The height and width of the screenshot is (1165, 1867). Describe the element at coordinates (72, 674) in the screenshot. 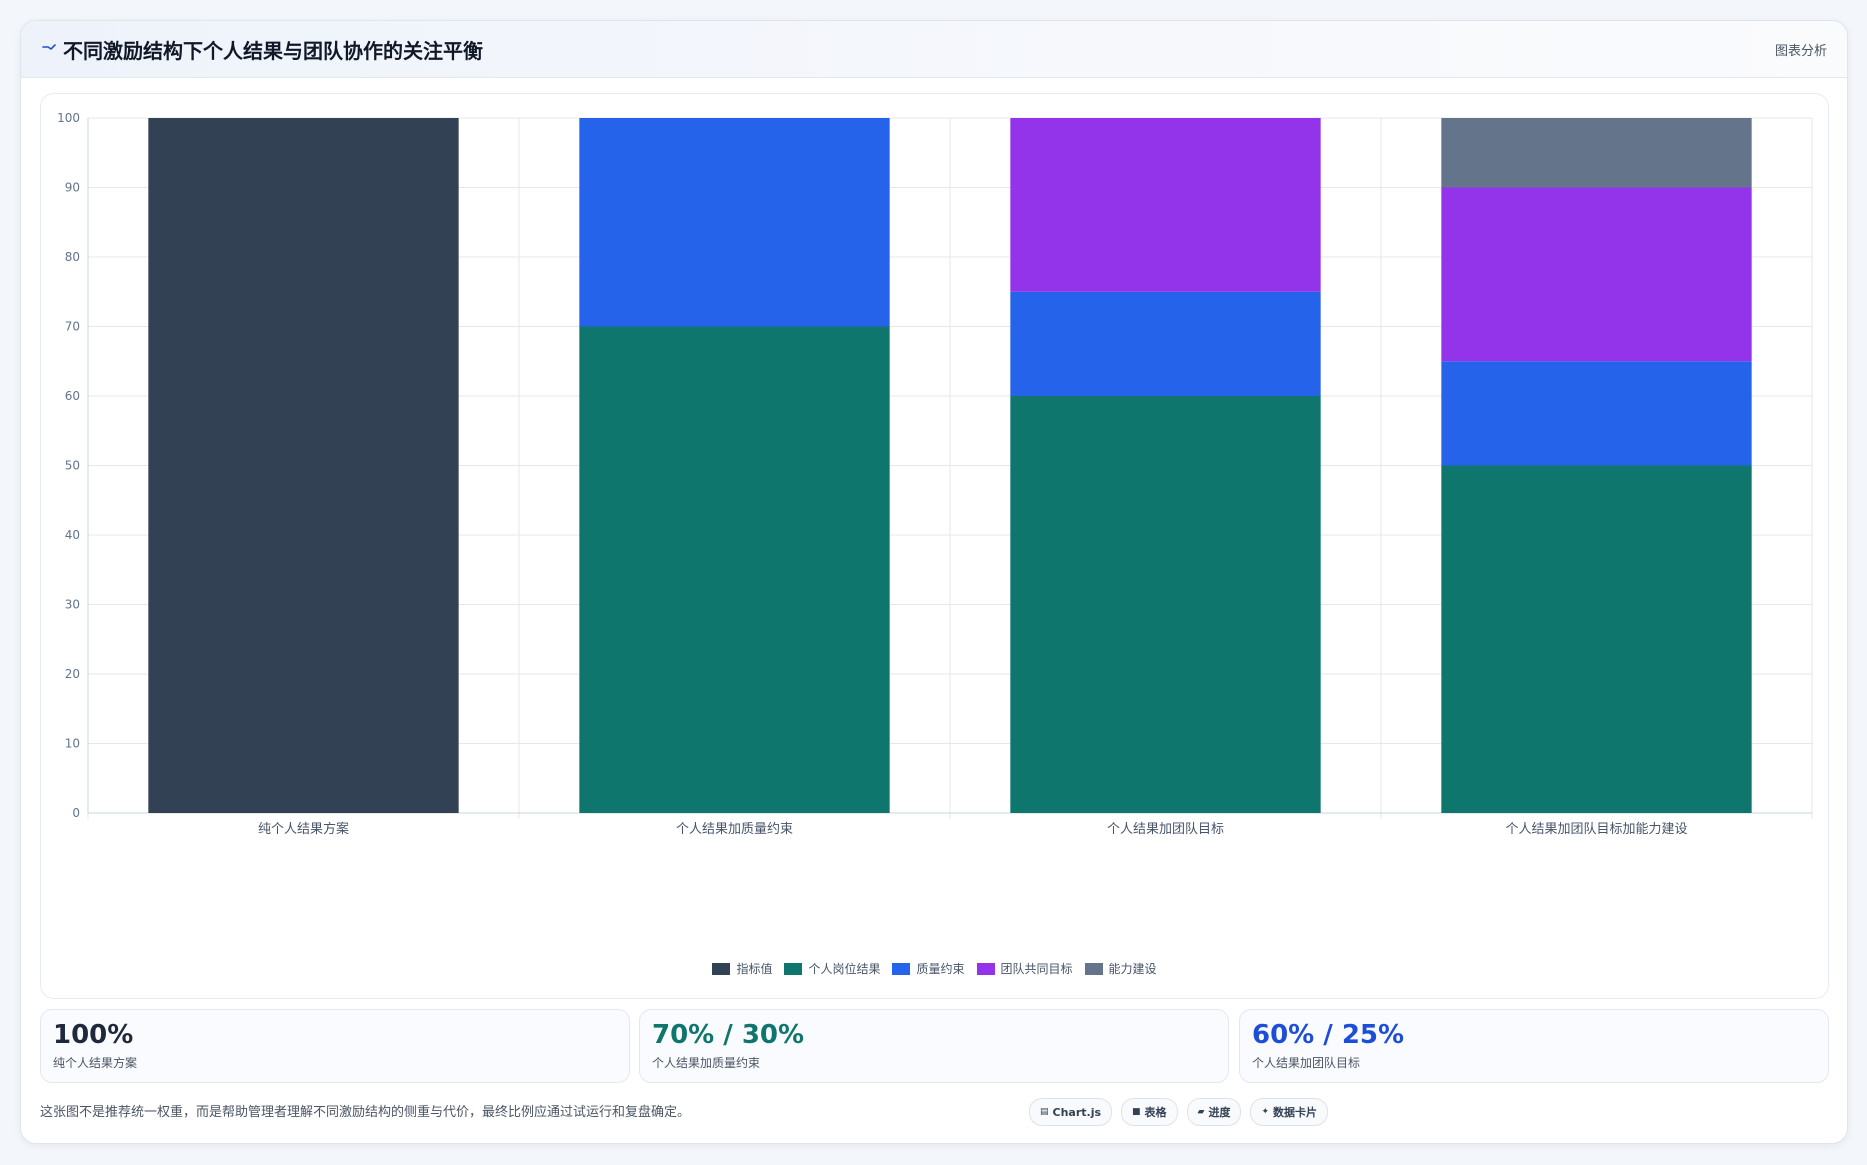

I see `y-tick-label: 20` at that location.